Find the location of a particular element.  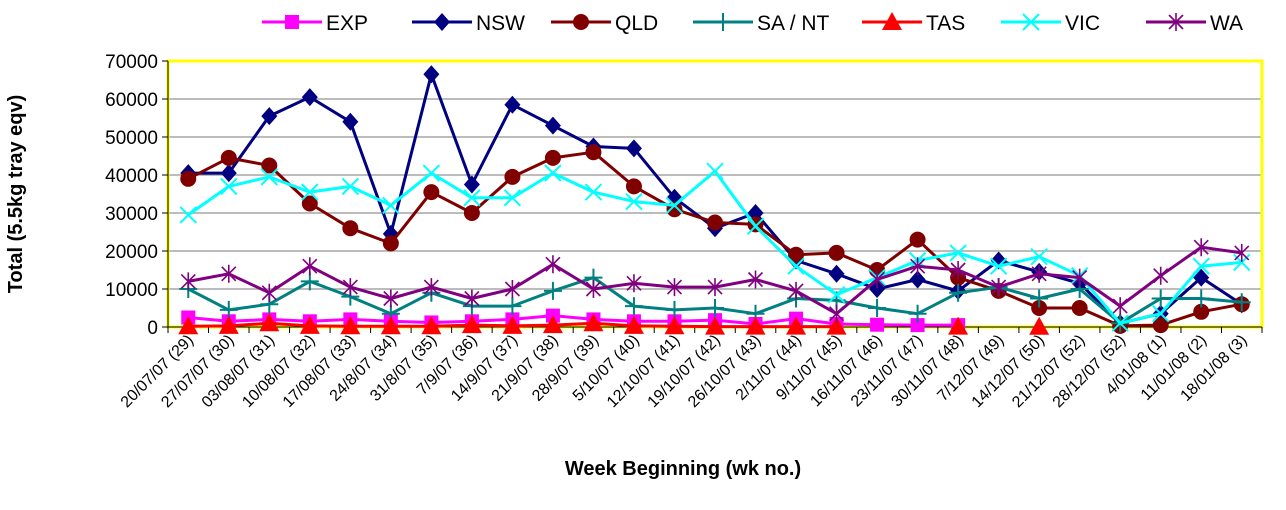

legend-label: QLD is located at coordinates (636, 23).